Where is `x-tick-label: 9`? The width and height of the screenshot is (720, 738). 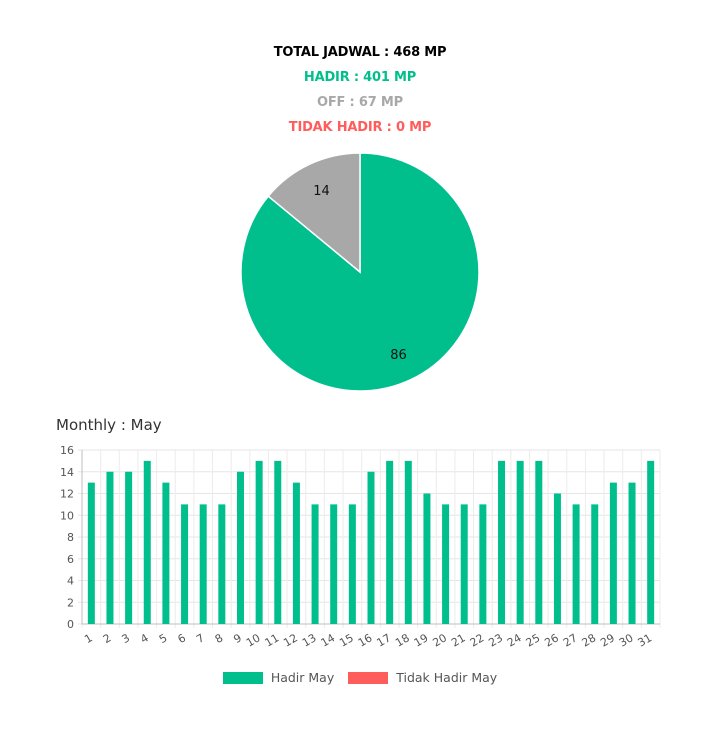 x-tick-label: 9 is located at coordinates (237, 638).